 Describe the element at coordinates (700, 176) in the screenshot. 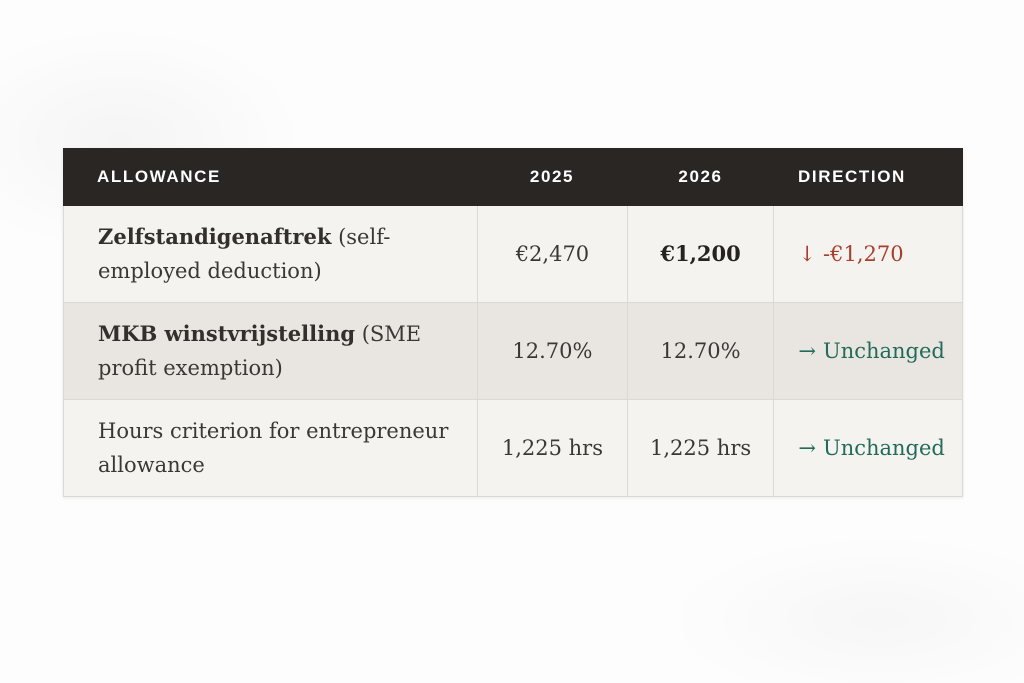

I see `column-header-2026: 2026` at that location.